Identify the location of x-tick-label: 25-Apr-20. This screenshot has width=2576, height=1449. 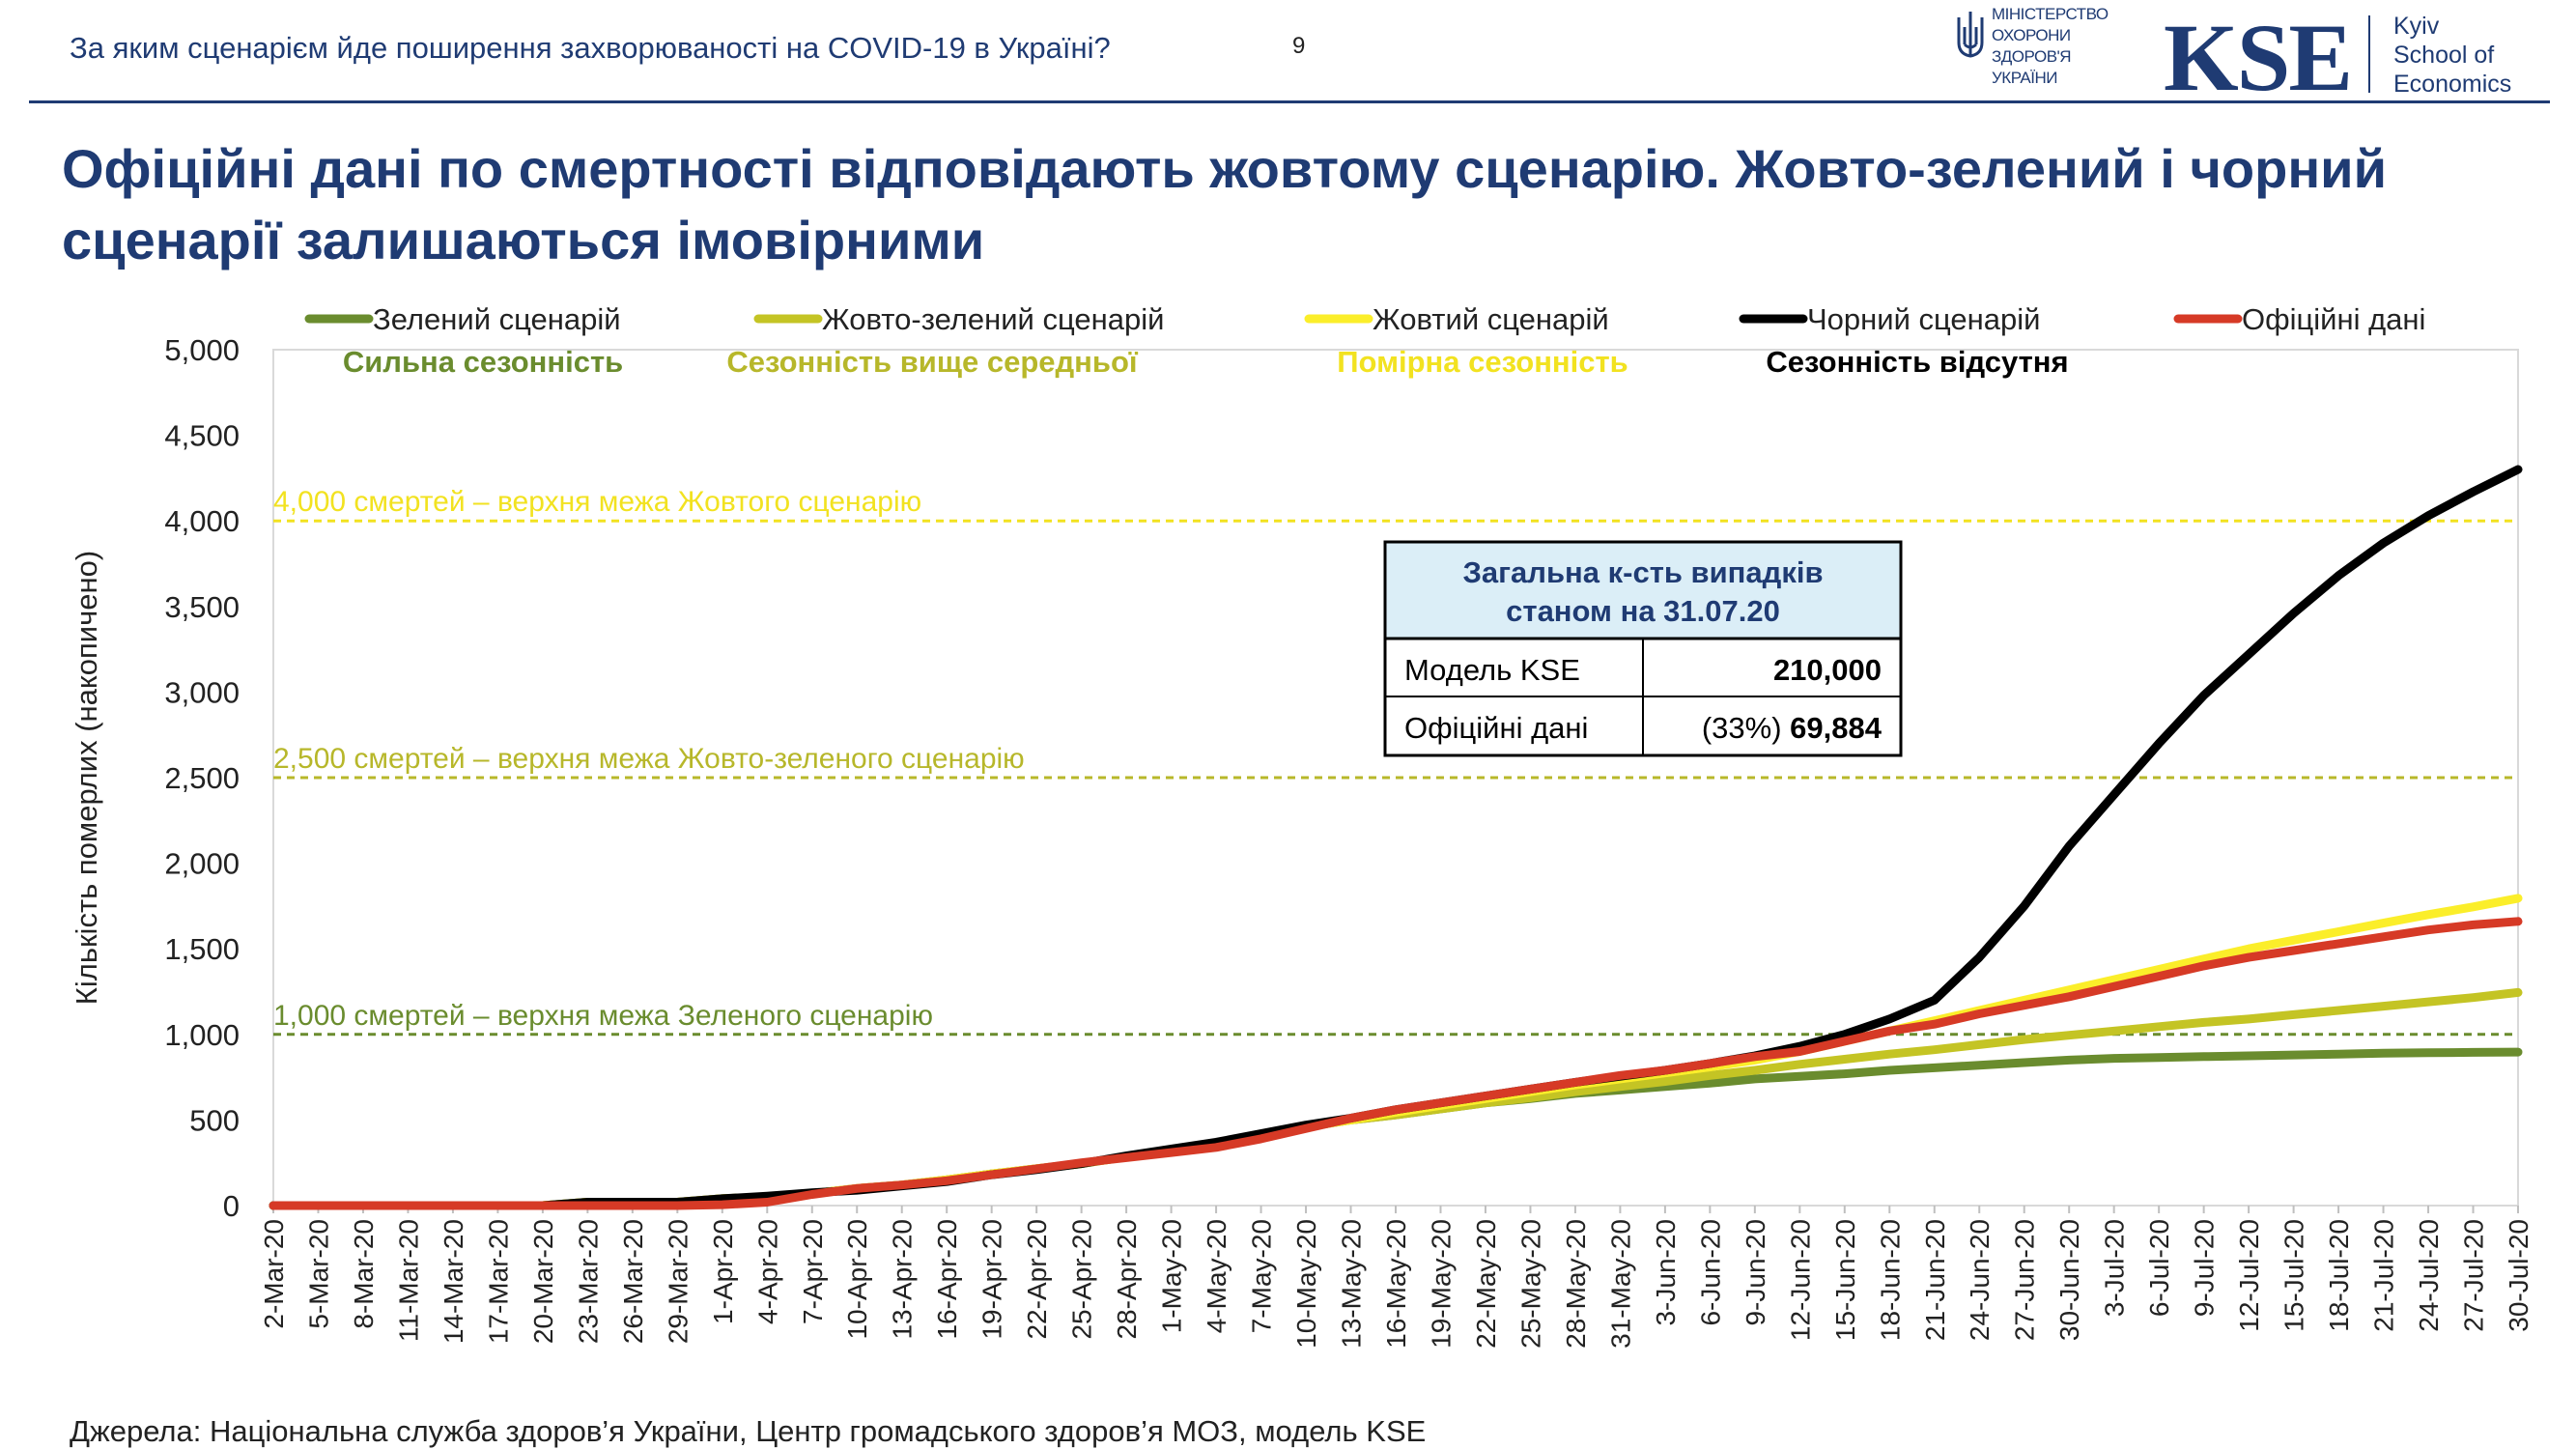
(1082, 1279).